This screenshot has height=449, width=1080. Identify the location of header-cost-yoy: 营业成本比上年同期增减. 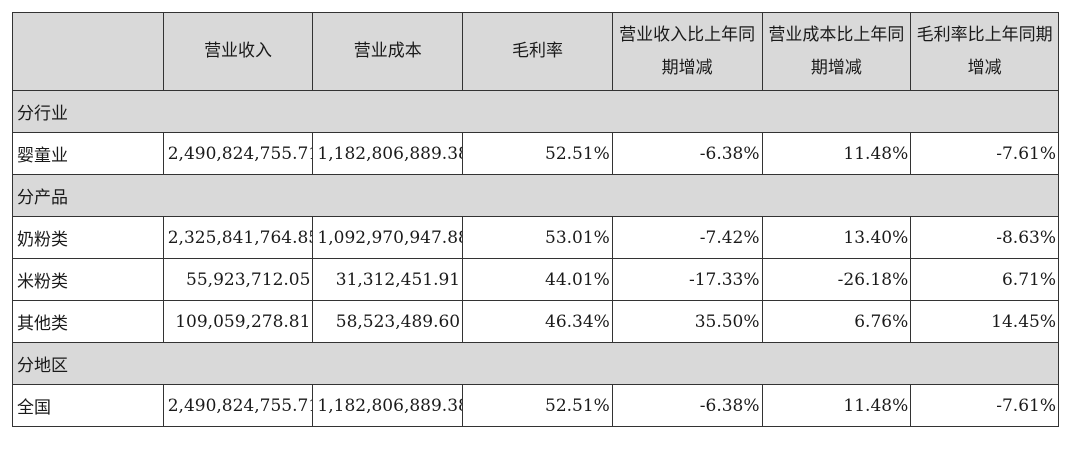
(836, 51).